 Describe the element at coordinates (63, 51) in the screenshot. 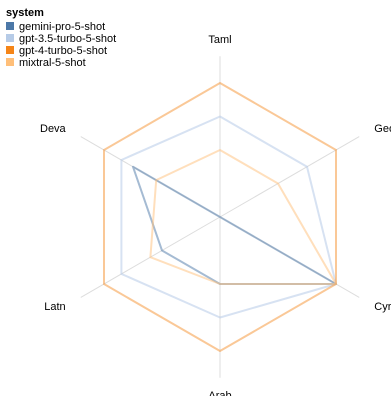

I see `legend-label-gpt-4-turbo-5-shot: gpt-4-turbo-5-shot` at that location.